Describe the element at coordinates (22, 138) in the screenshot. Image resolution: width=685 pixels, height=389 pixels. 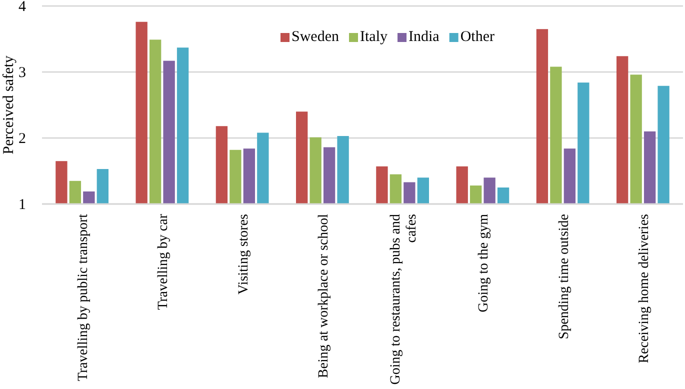
I see `y-tick-label: 2` at that location.